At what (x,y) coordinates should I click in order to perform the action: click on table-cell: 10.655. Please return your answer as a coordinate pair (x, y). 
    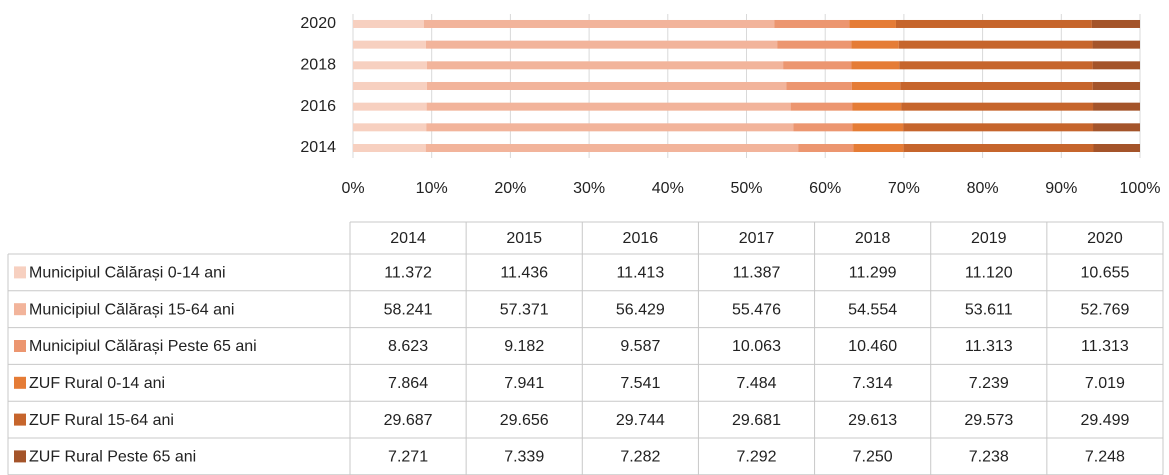
    Looking at the image, I should click on (1104, 273).